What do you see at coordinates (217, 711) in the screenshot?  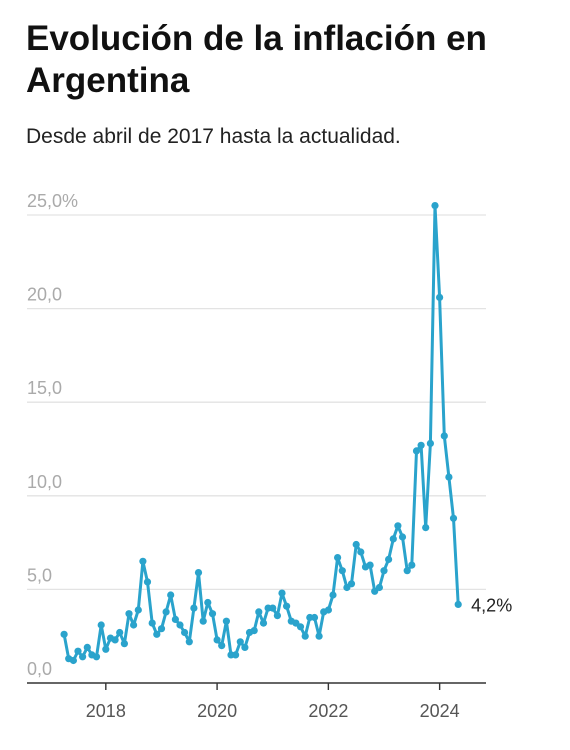 I see `x-tick-label: 2020` at bounding box center [217, 711].